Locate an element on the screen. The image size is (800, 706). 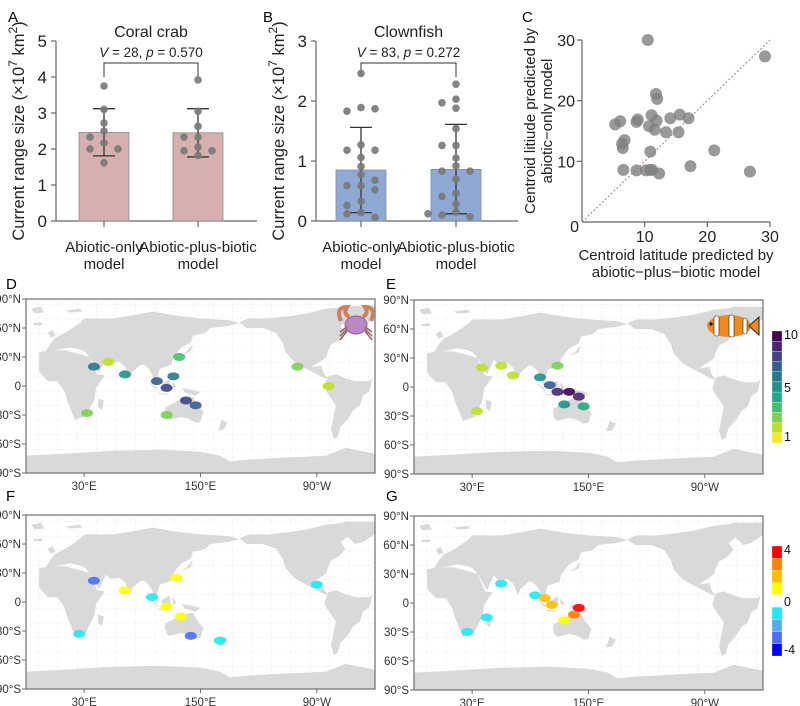
lon-tick-label: 30°E is located at coordinates (84, 487).